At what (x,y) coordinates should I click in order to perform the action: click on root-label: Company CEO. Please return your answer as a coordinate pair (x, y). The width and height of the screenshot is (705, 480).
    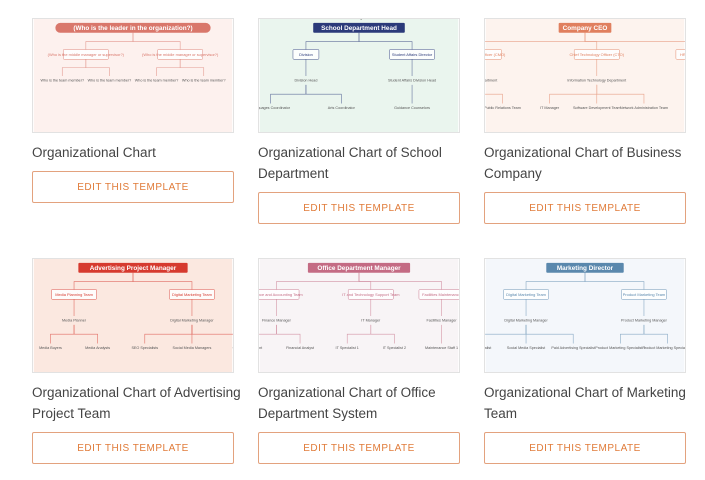
    Looking at the image, I should click on (585, 28).